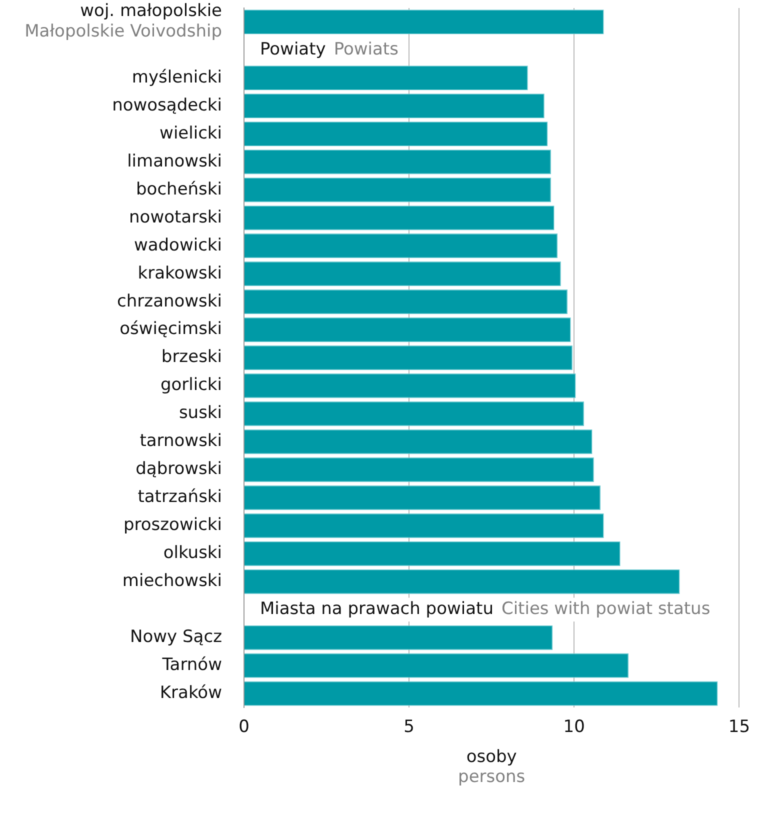 This screenshot has height=816, width=760. I want to click on y-tick-label: suski, so click(200, 413).